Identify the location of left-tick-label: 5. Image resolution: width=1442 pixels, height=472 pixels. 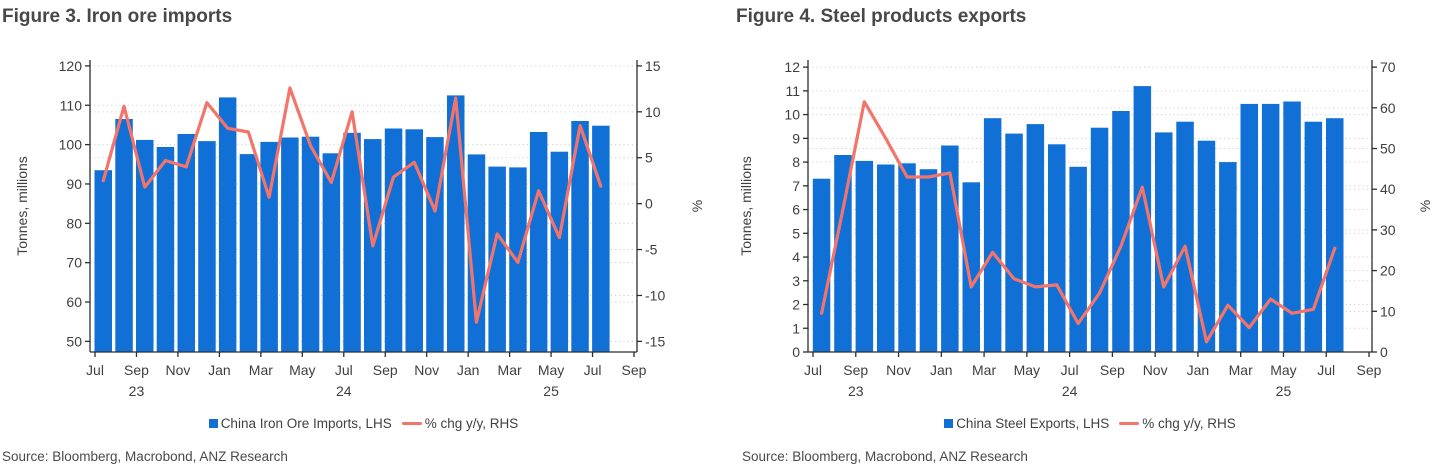
(796, 233).